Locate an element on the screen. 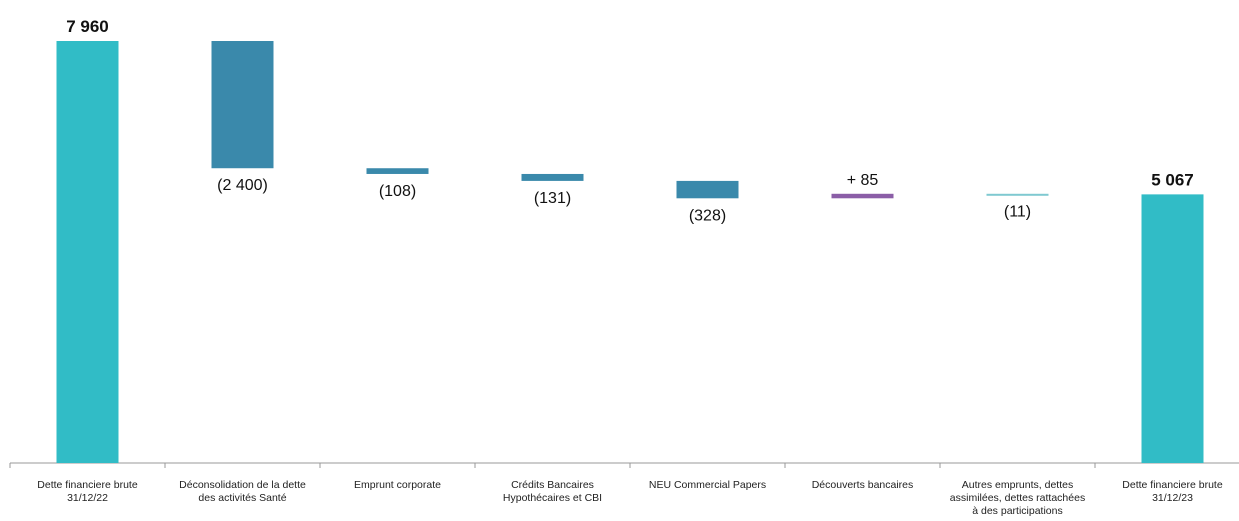 The width and height of the screenshot is (1239, 521). data-label-3: (108) is located at coordinates (397, 191).